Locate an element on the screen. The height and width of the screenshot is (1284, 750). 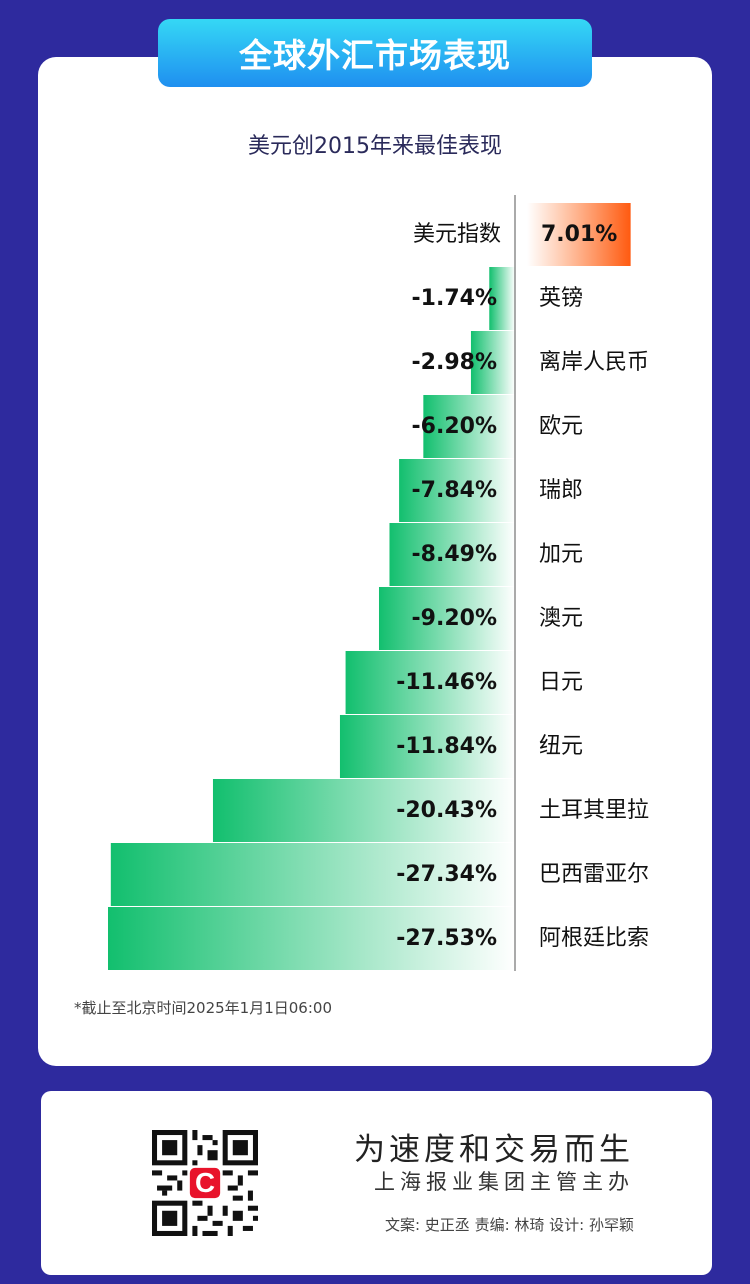
category-label: 瑞郎 is located at coordinates (561, 490).